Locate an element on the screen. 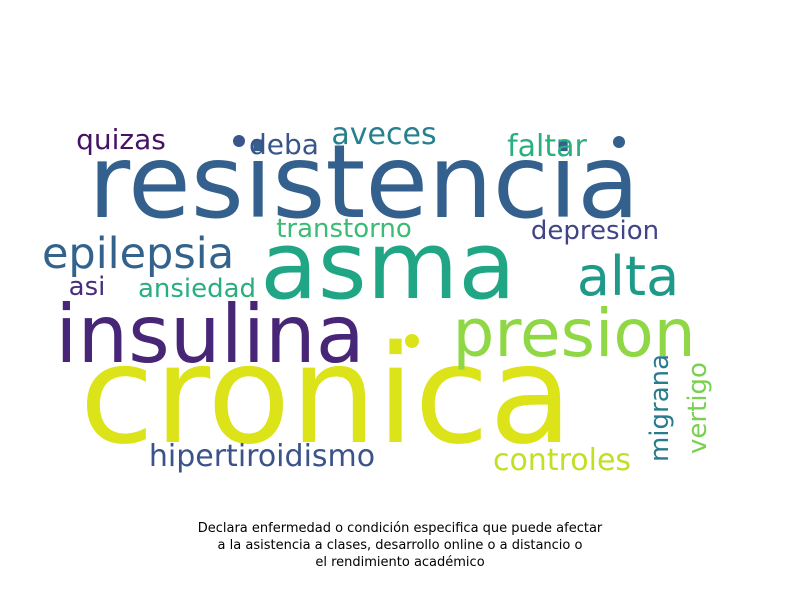 This screenshot has height=600, width=800. word-insulina: insulina is located at coordinates (210, 334).